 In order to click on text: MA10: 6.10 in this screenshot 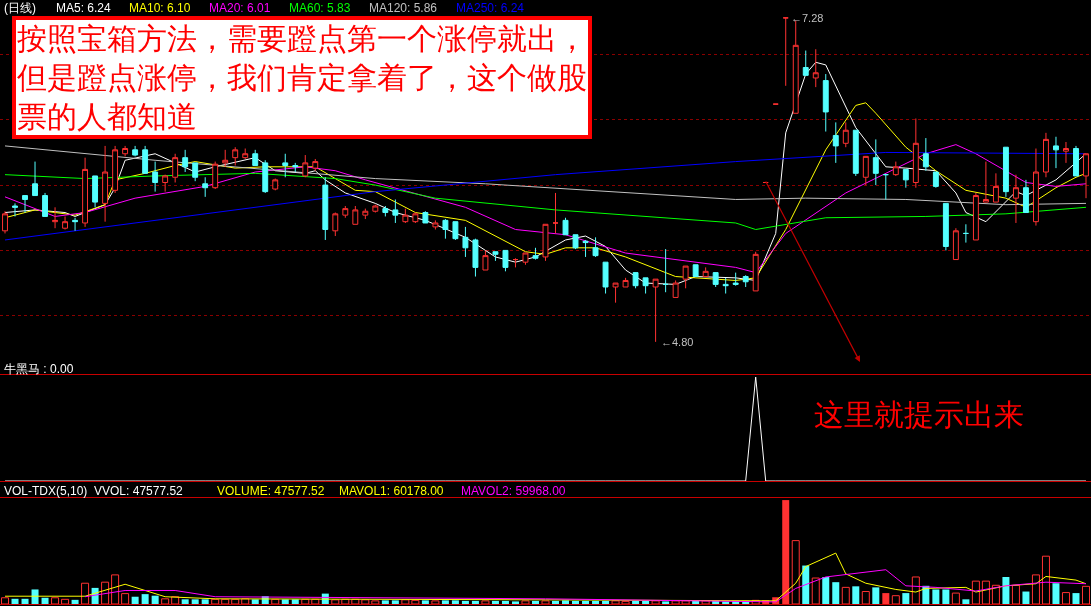, I will do `click(160, 8)`.